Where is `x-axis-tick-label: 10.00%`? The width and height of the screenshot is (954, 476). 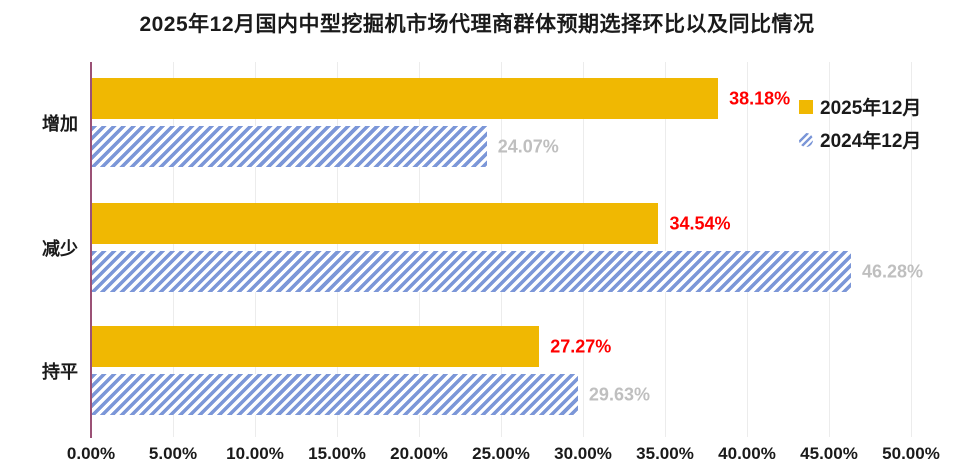 x-axis-tick-label: 10.00% is located at coordinates (255, 453).